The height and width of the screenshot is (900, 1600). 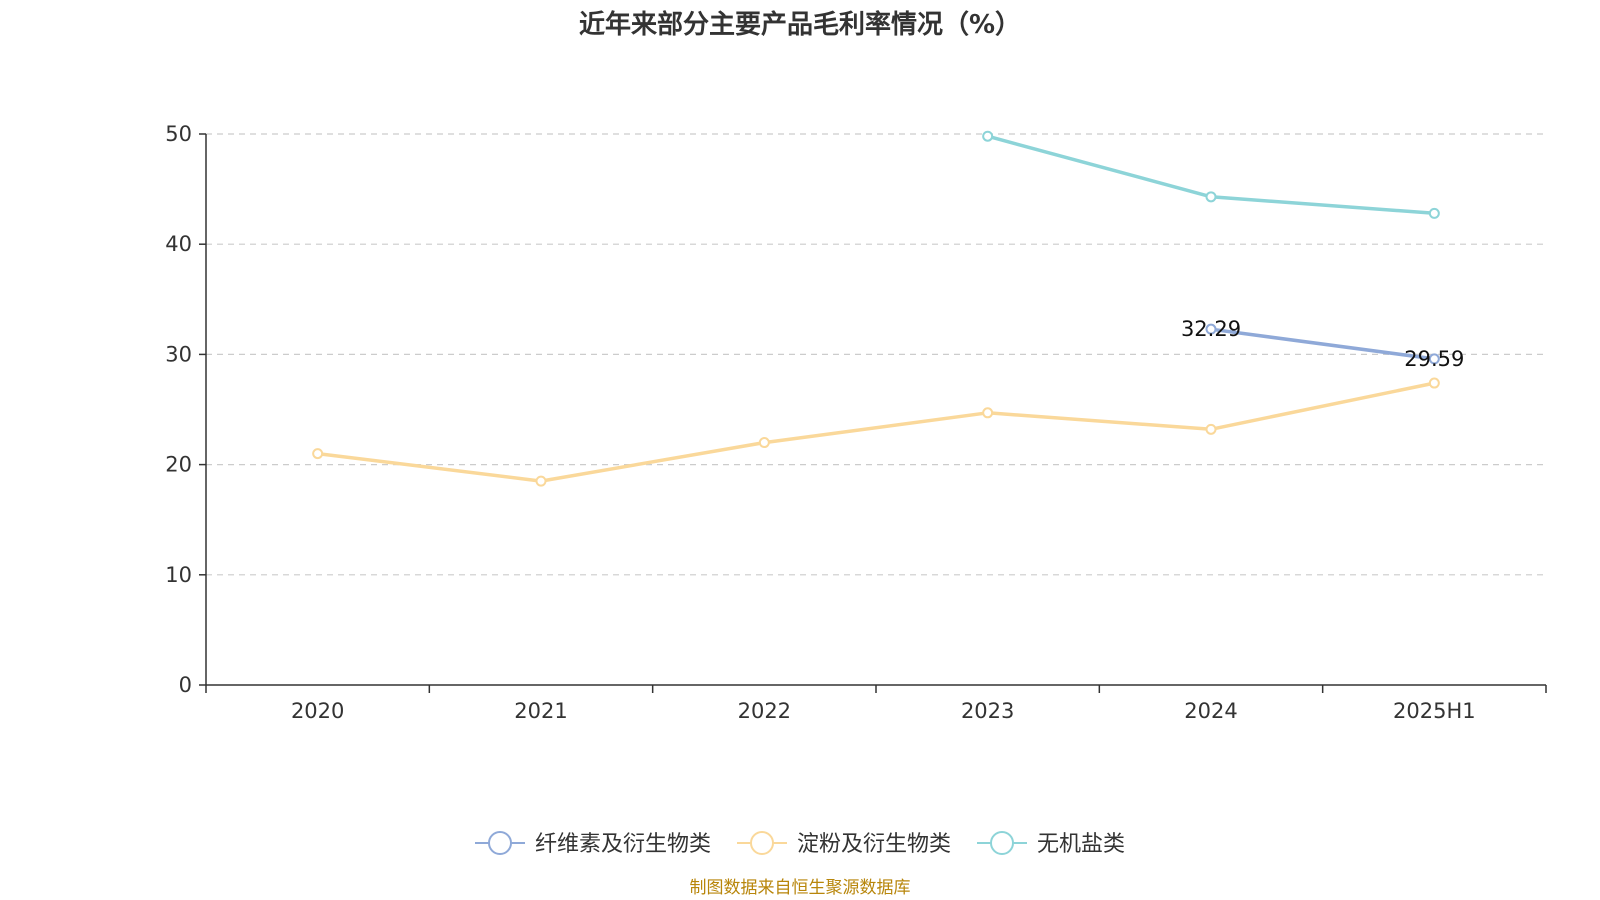 What do you see at coordinates (1081, 844) in the screenshot?
I see `legend-label: 无机盐类` at bounding box center [1081, 844].